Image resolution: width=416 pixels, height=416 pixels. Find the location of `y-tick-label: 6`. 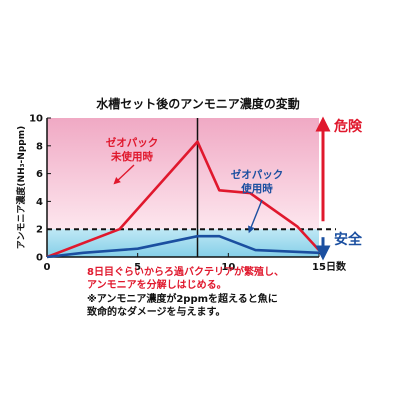

y-tick-label: 6 is located at coordinates (39, 174).